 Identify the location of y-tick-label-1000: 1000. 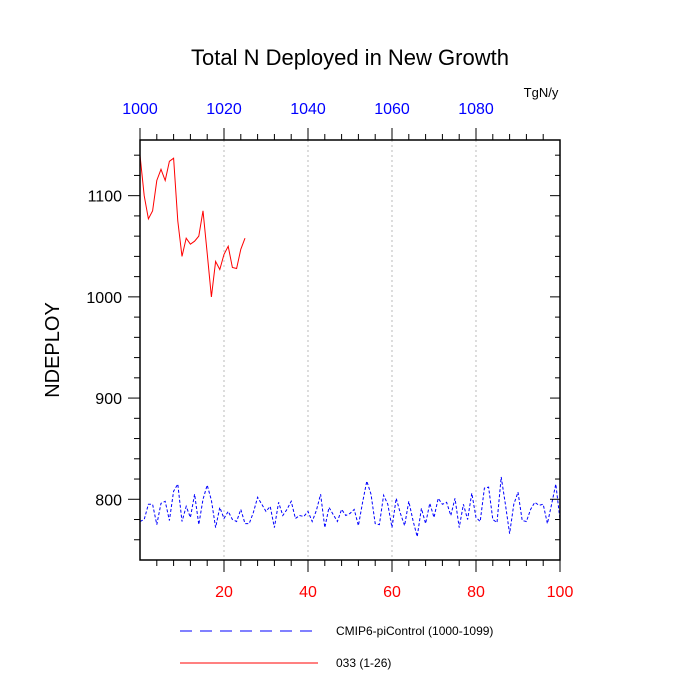
(104, 298).